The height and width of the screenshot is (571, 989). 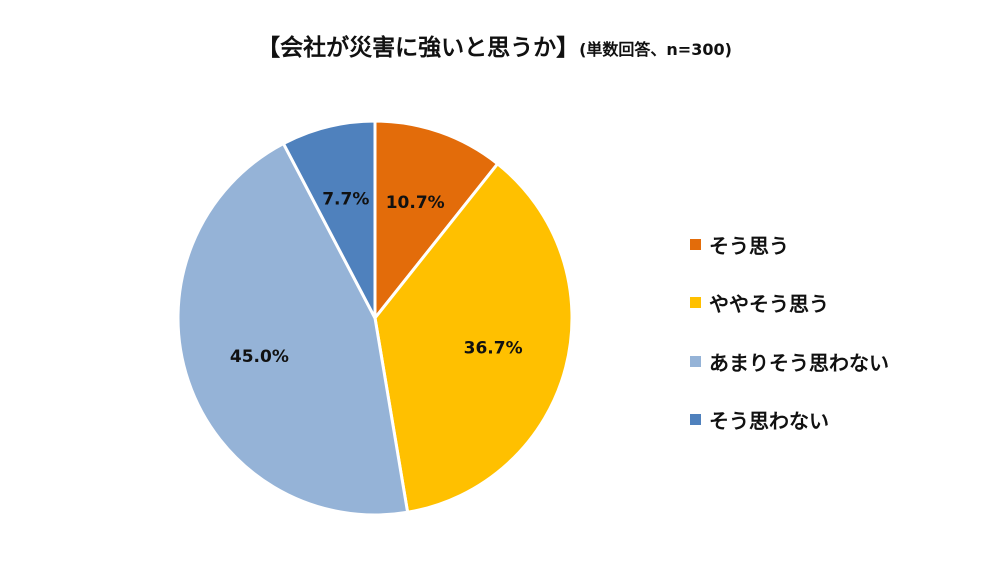 What do you see at coordinates (415, 203) in the screenshot?
I see `data-label-1: 10.7%` at bounding box center [415, 203].